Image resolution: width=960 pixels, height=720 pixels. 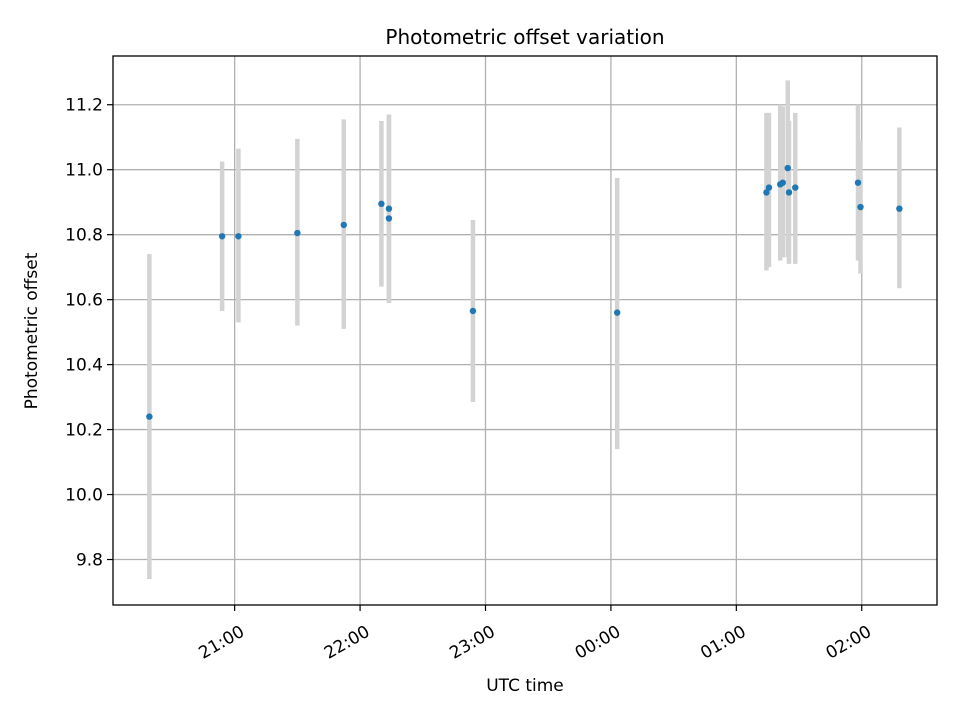 What do you see at coordinates (524, 37) in the screenshot?
I see `chart-title: Photometric offset variation` at bounding box center [524, 37].